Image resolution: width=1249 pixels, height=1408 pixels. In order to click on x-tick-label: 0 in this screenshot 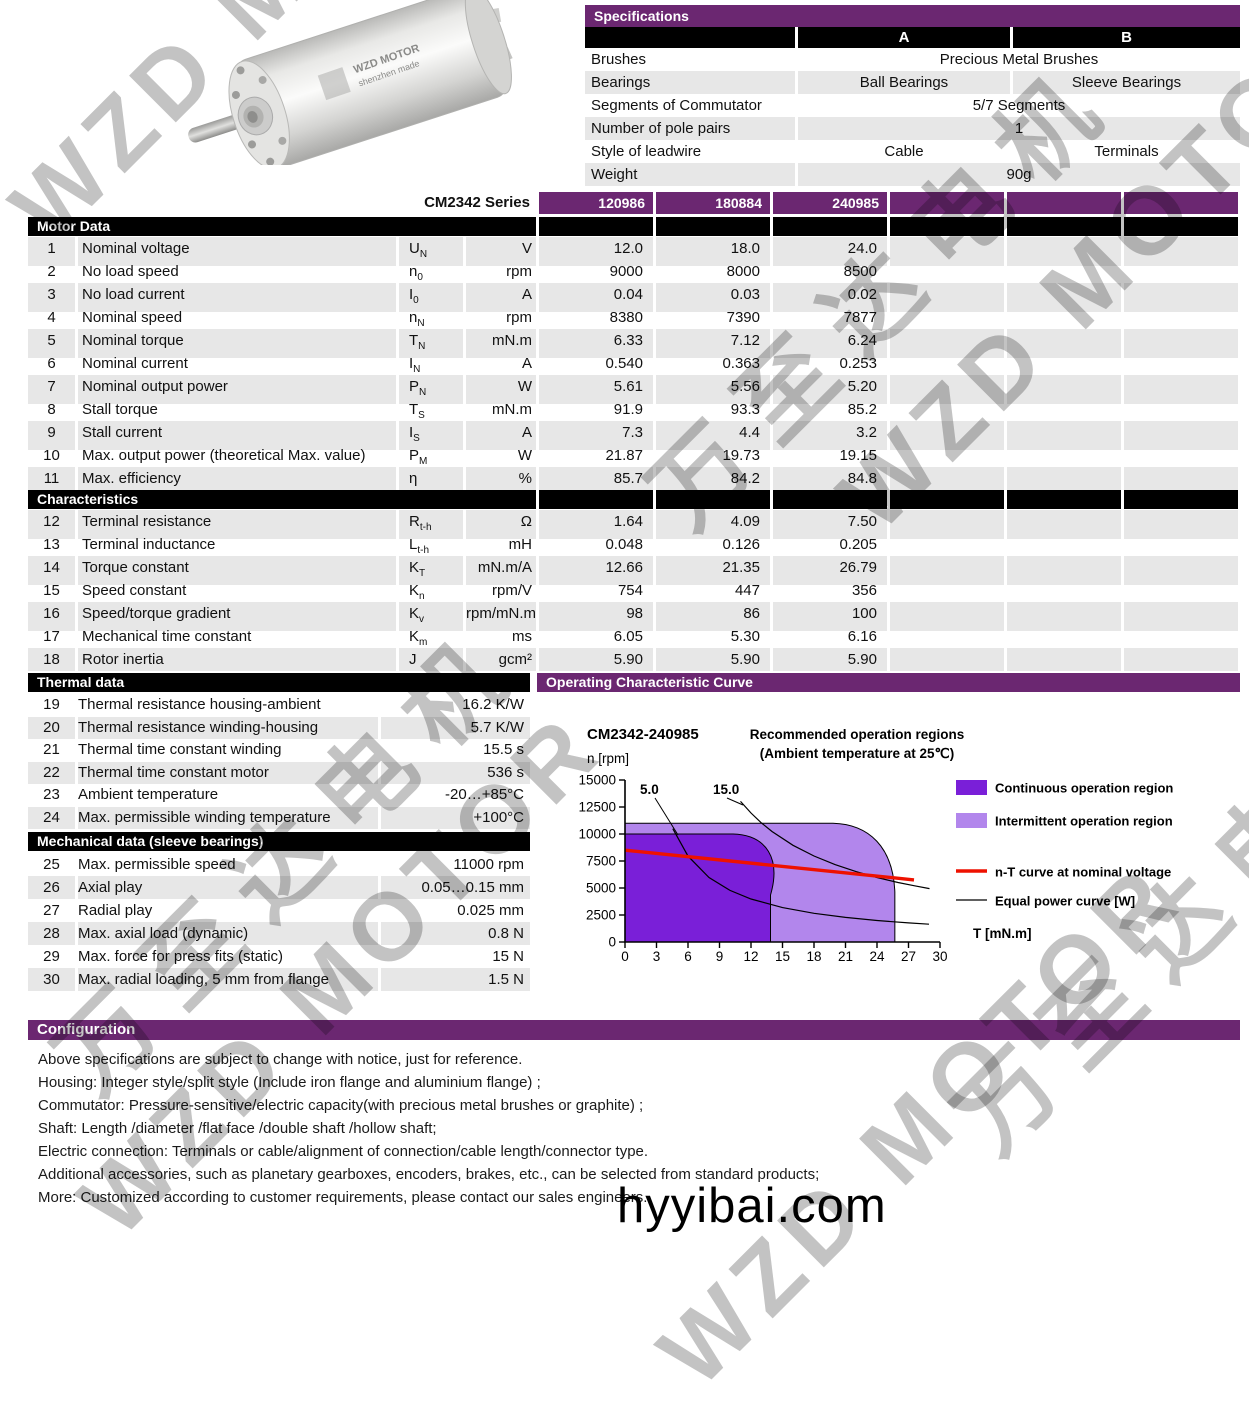, I will do `click(625, 956)`.